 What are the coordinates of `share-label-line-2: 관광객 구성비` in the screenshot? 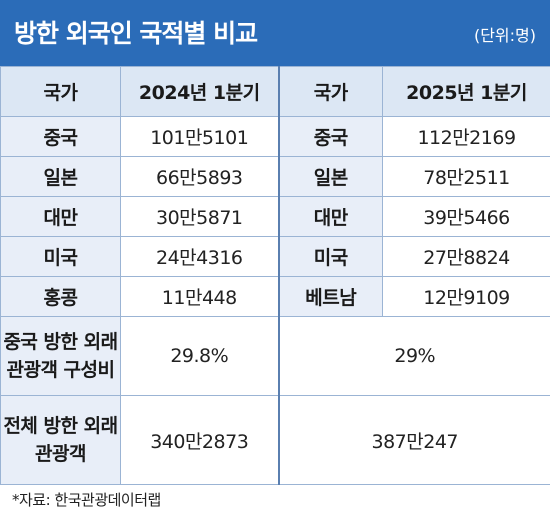 It's located at (61, 370).